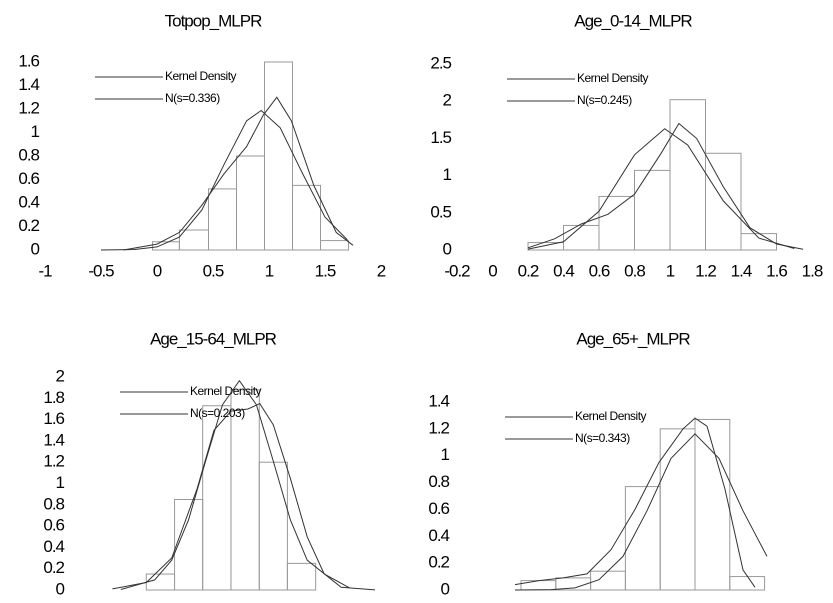 This screenshot has width=833, height=603. What do you see at coordinates (213, 20) in the screenshot?
I see `chart-title: Totpop_MLPR` at bounding box center [213, 20].